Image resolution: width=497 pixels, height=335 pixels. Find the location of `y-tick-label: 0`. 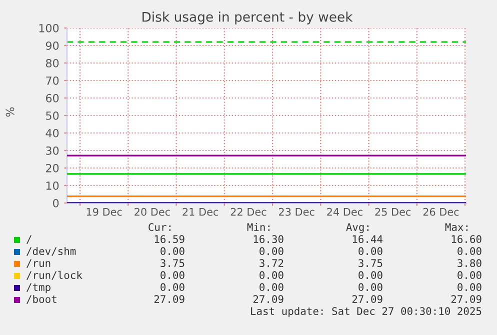

y-tick-label: 0 is located at coordinates (56, 203).